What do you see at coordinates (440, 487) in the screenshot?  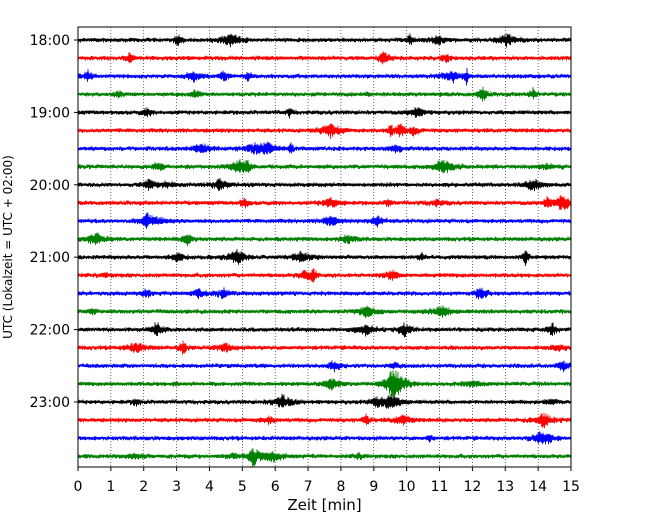 I see `x-tick-label: 11` at bounding box center [440, 487].